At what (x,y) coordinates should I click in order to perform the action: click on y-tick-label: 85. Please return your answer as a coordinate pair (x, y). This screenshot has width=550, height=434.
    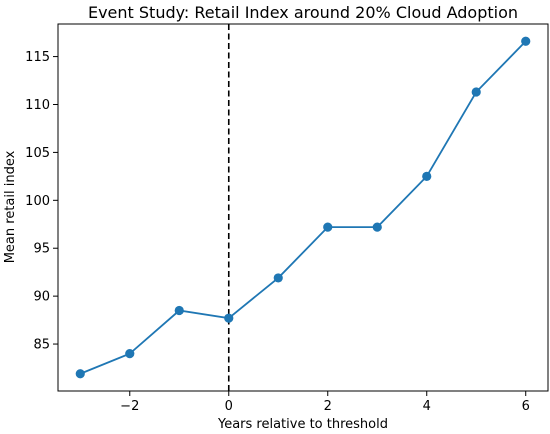
    Looking at the image, I should click on (41, 345).